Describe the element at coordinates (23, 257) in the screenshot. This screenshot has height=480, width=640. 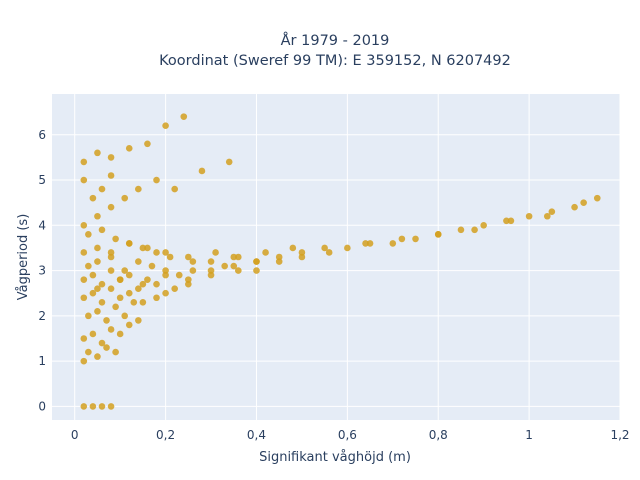
I see `y-axis-title: Vågperiod (s)` at that location.